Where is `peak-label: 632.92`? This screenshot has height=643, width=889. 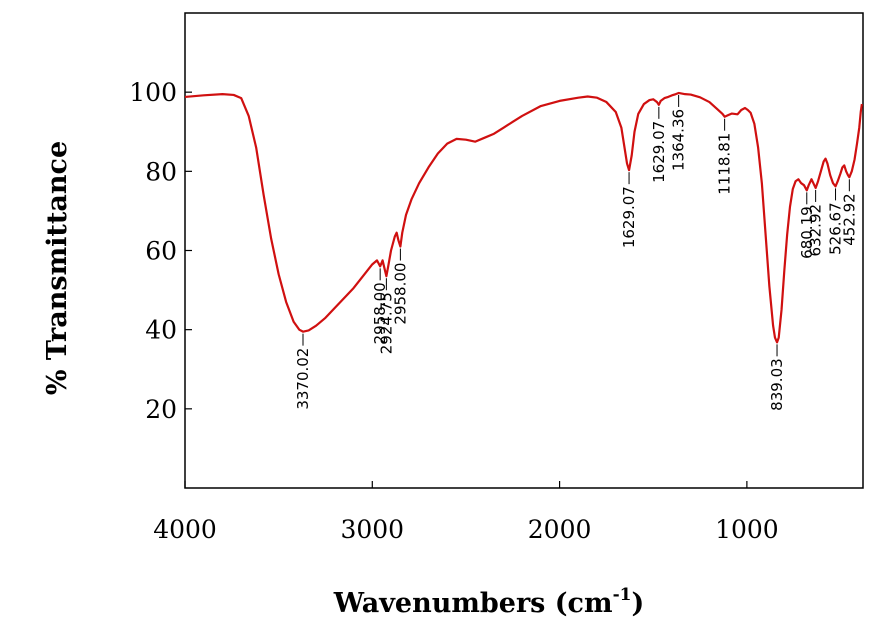
peak-label: 632.92 is located at coordinates (816, 230).